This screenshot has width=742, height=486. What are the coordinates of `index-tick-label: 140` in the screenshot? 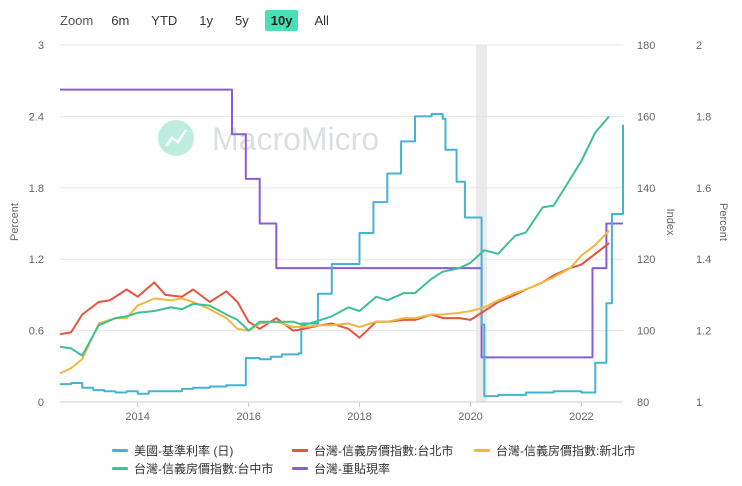 It's located at (646, 189).